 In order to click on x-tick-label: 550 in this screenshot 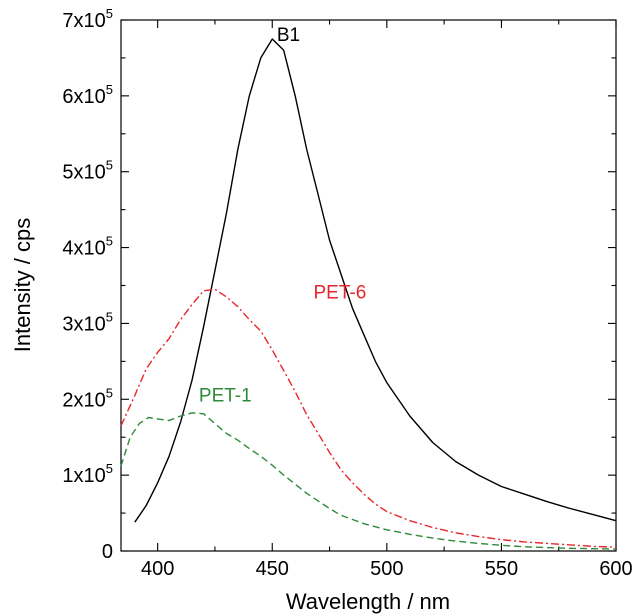, I will do `click(501, 569)`.